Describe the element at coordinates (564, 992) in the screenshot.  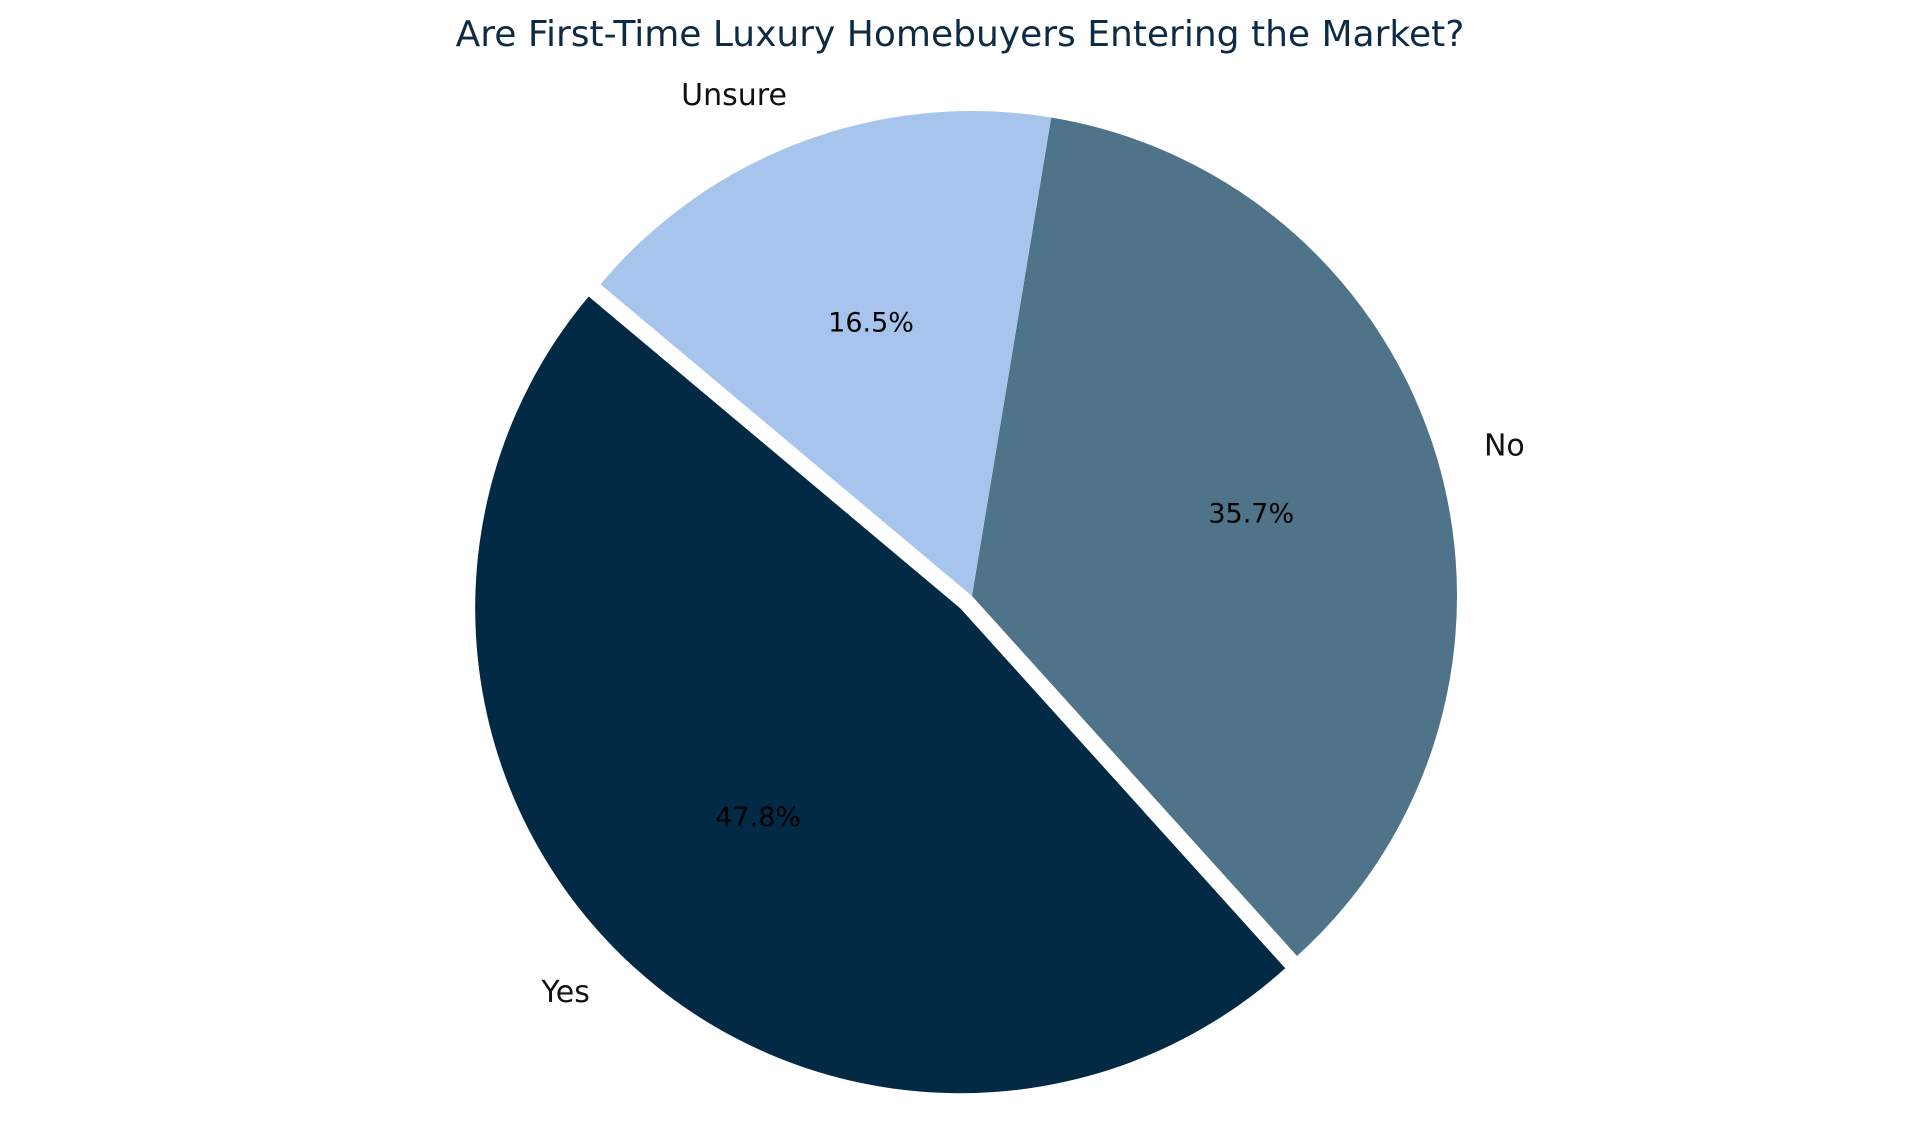
I see `slice-label-yes: Yes` at that location.